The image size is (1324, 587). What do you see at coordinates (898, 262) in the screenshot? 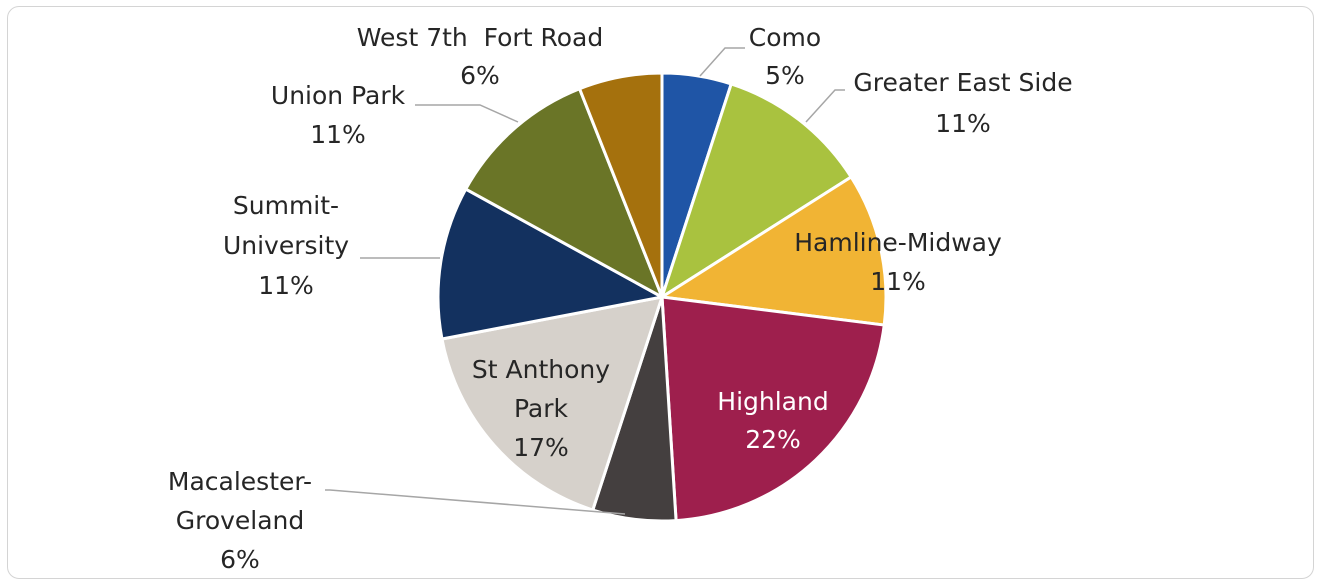
I see `label-hamline-midway: Hamline-Midway 11%` at bounding box center [898, 262].